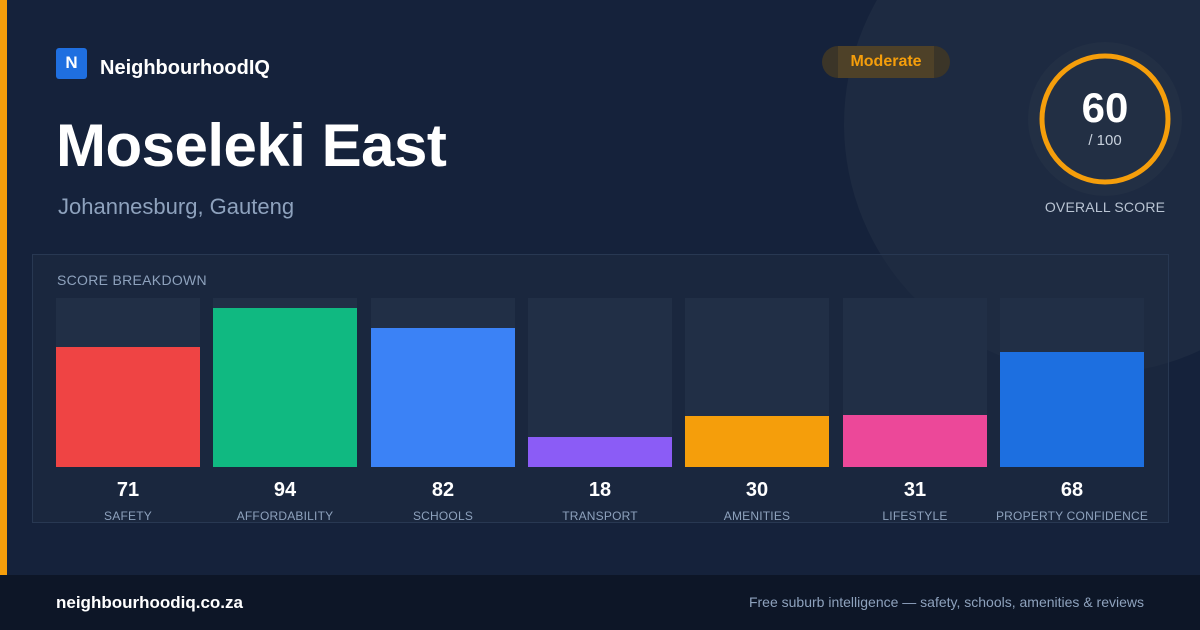  I want to click on score-ring, so click(1105, 119).